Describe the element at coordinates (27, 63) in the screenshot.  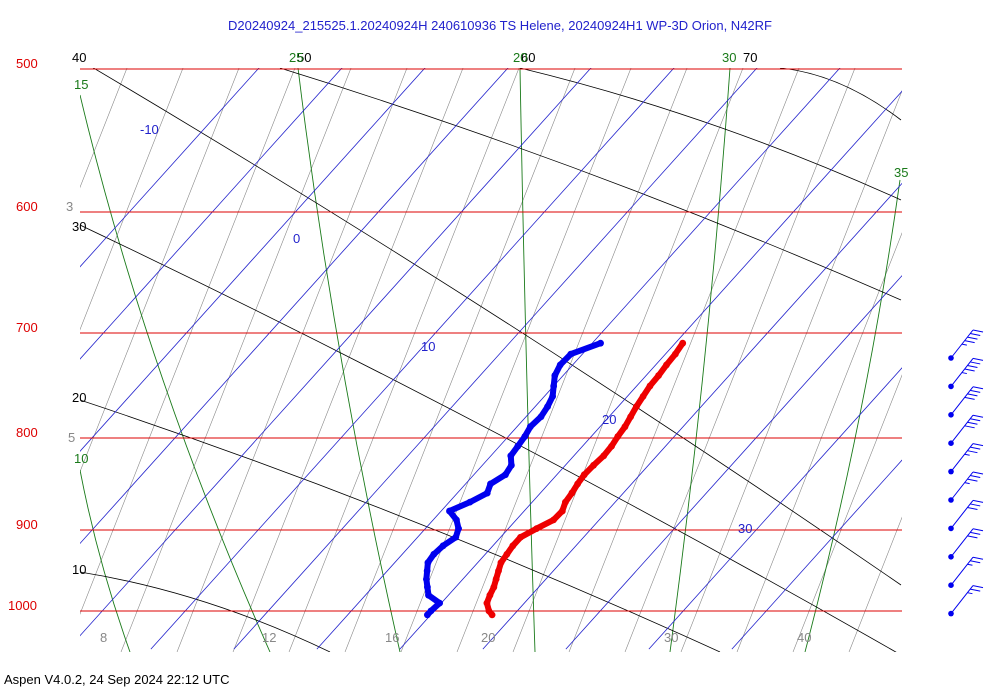
I see `pressure-label: 500` at that location.